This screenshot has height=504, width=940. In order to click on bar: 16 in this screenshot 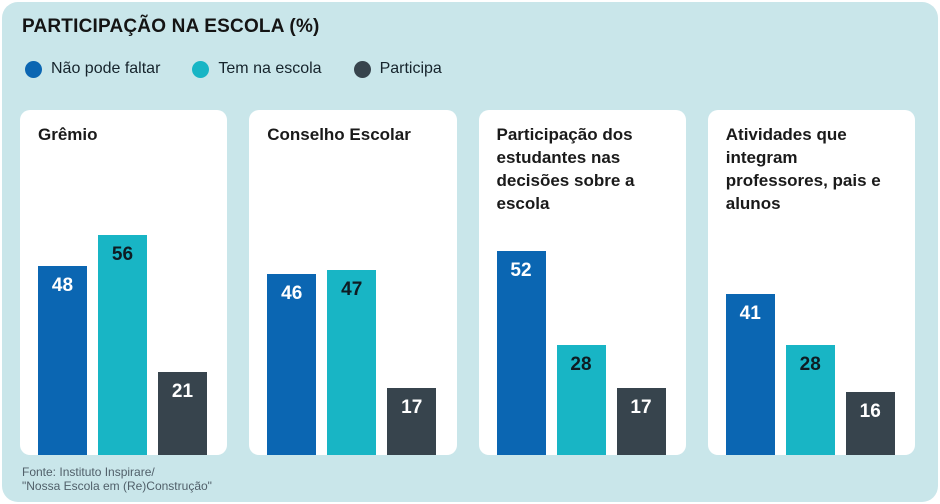, I will do `click(870, 423)`.